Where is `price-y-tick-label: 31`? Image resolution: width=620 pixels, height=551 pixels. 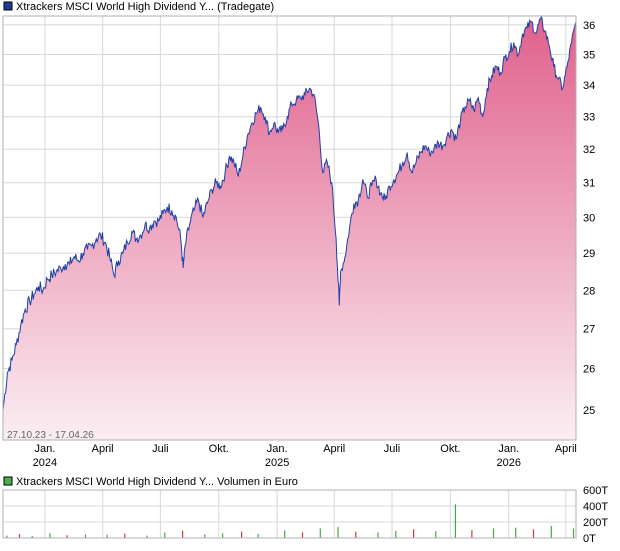
price-y-tick-label: 31 is located at coordinates (589, 184).